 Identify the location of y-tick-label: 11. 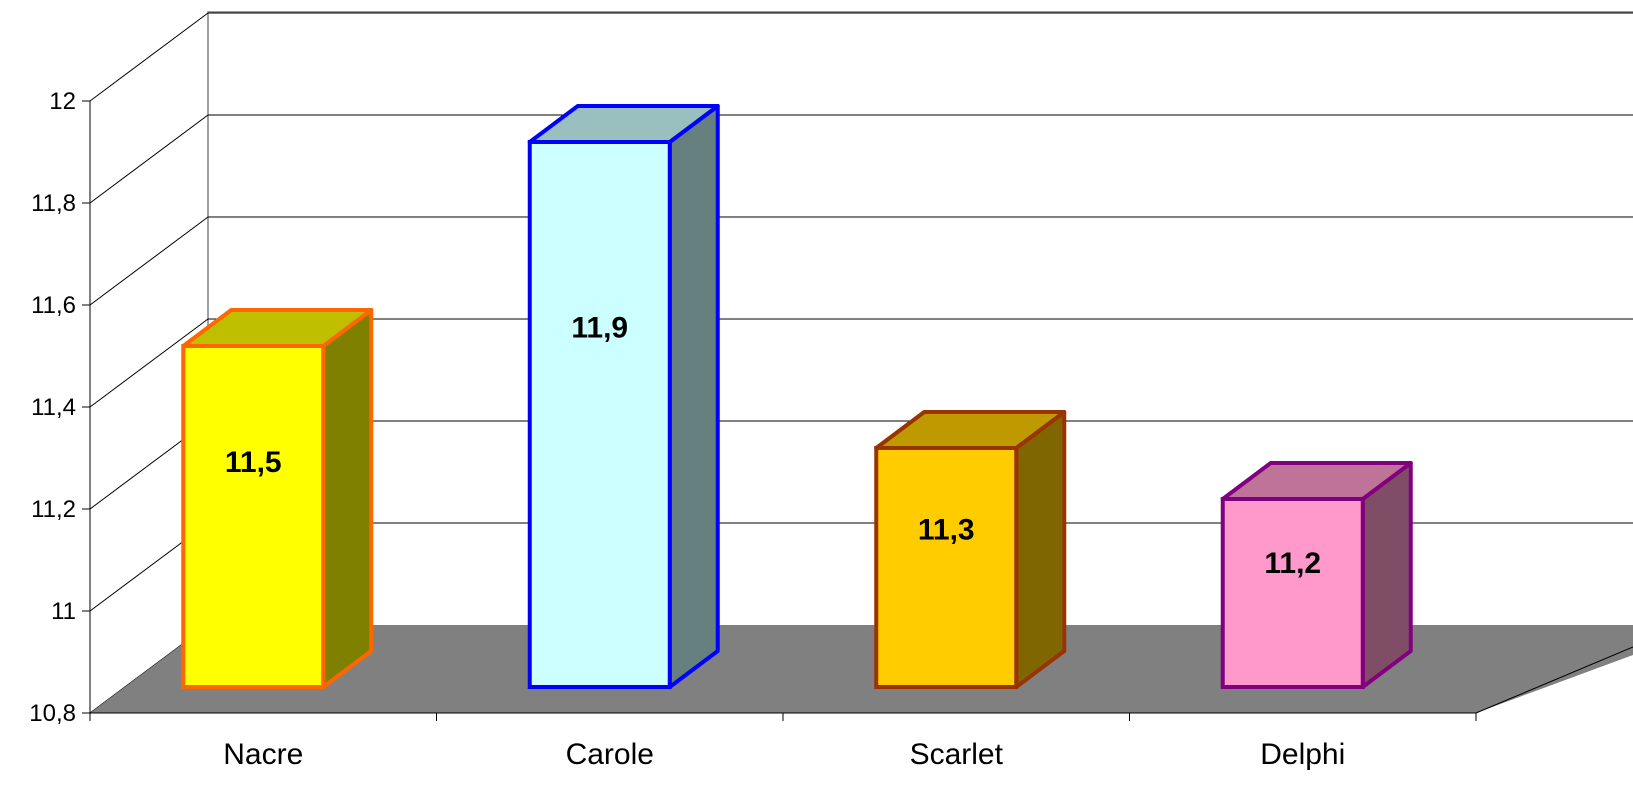
(63, 611).